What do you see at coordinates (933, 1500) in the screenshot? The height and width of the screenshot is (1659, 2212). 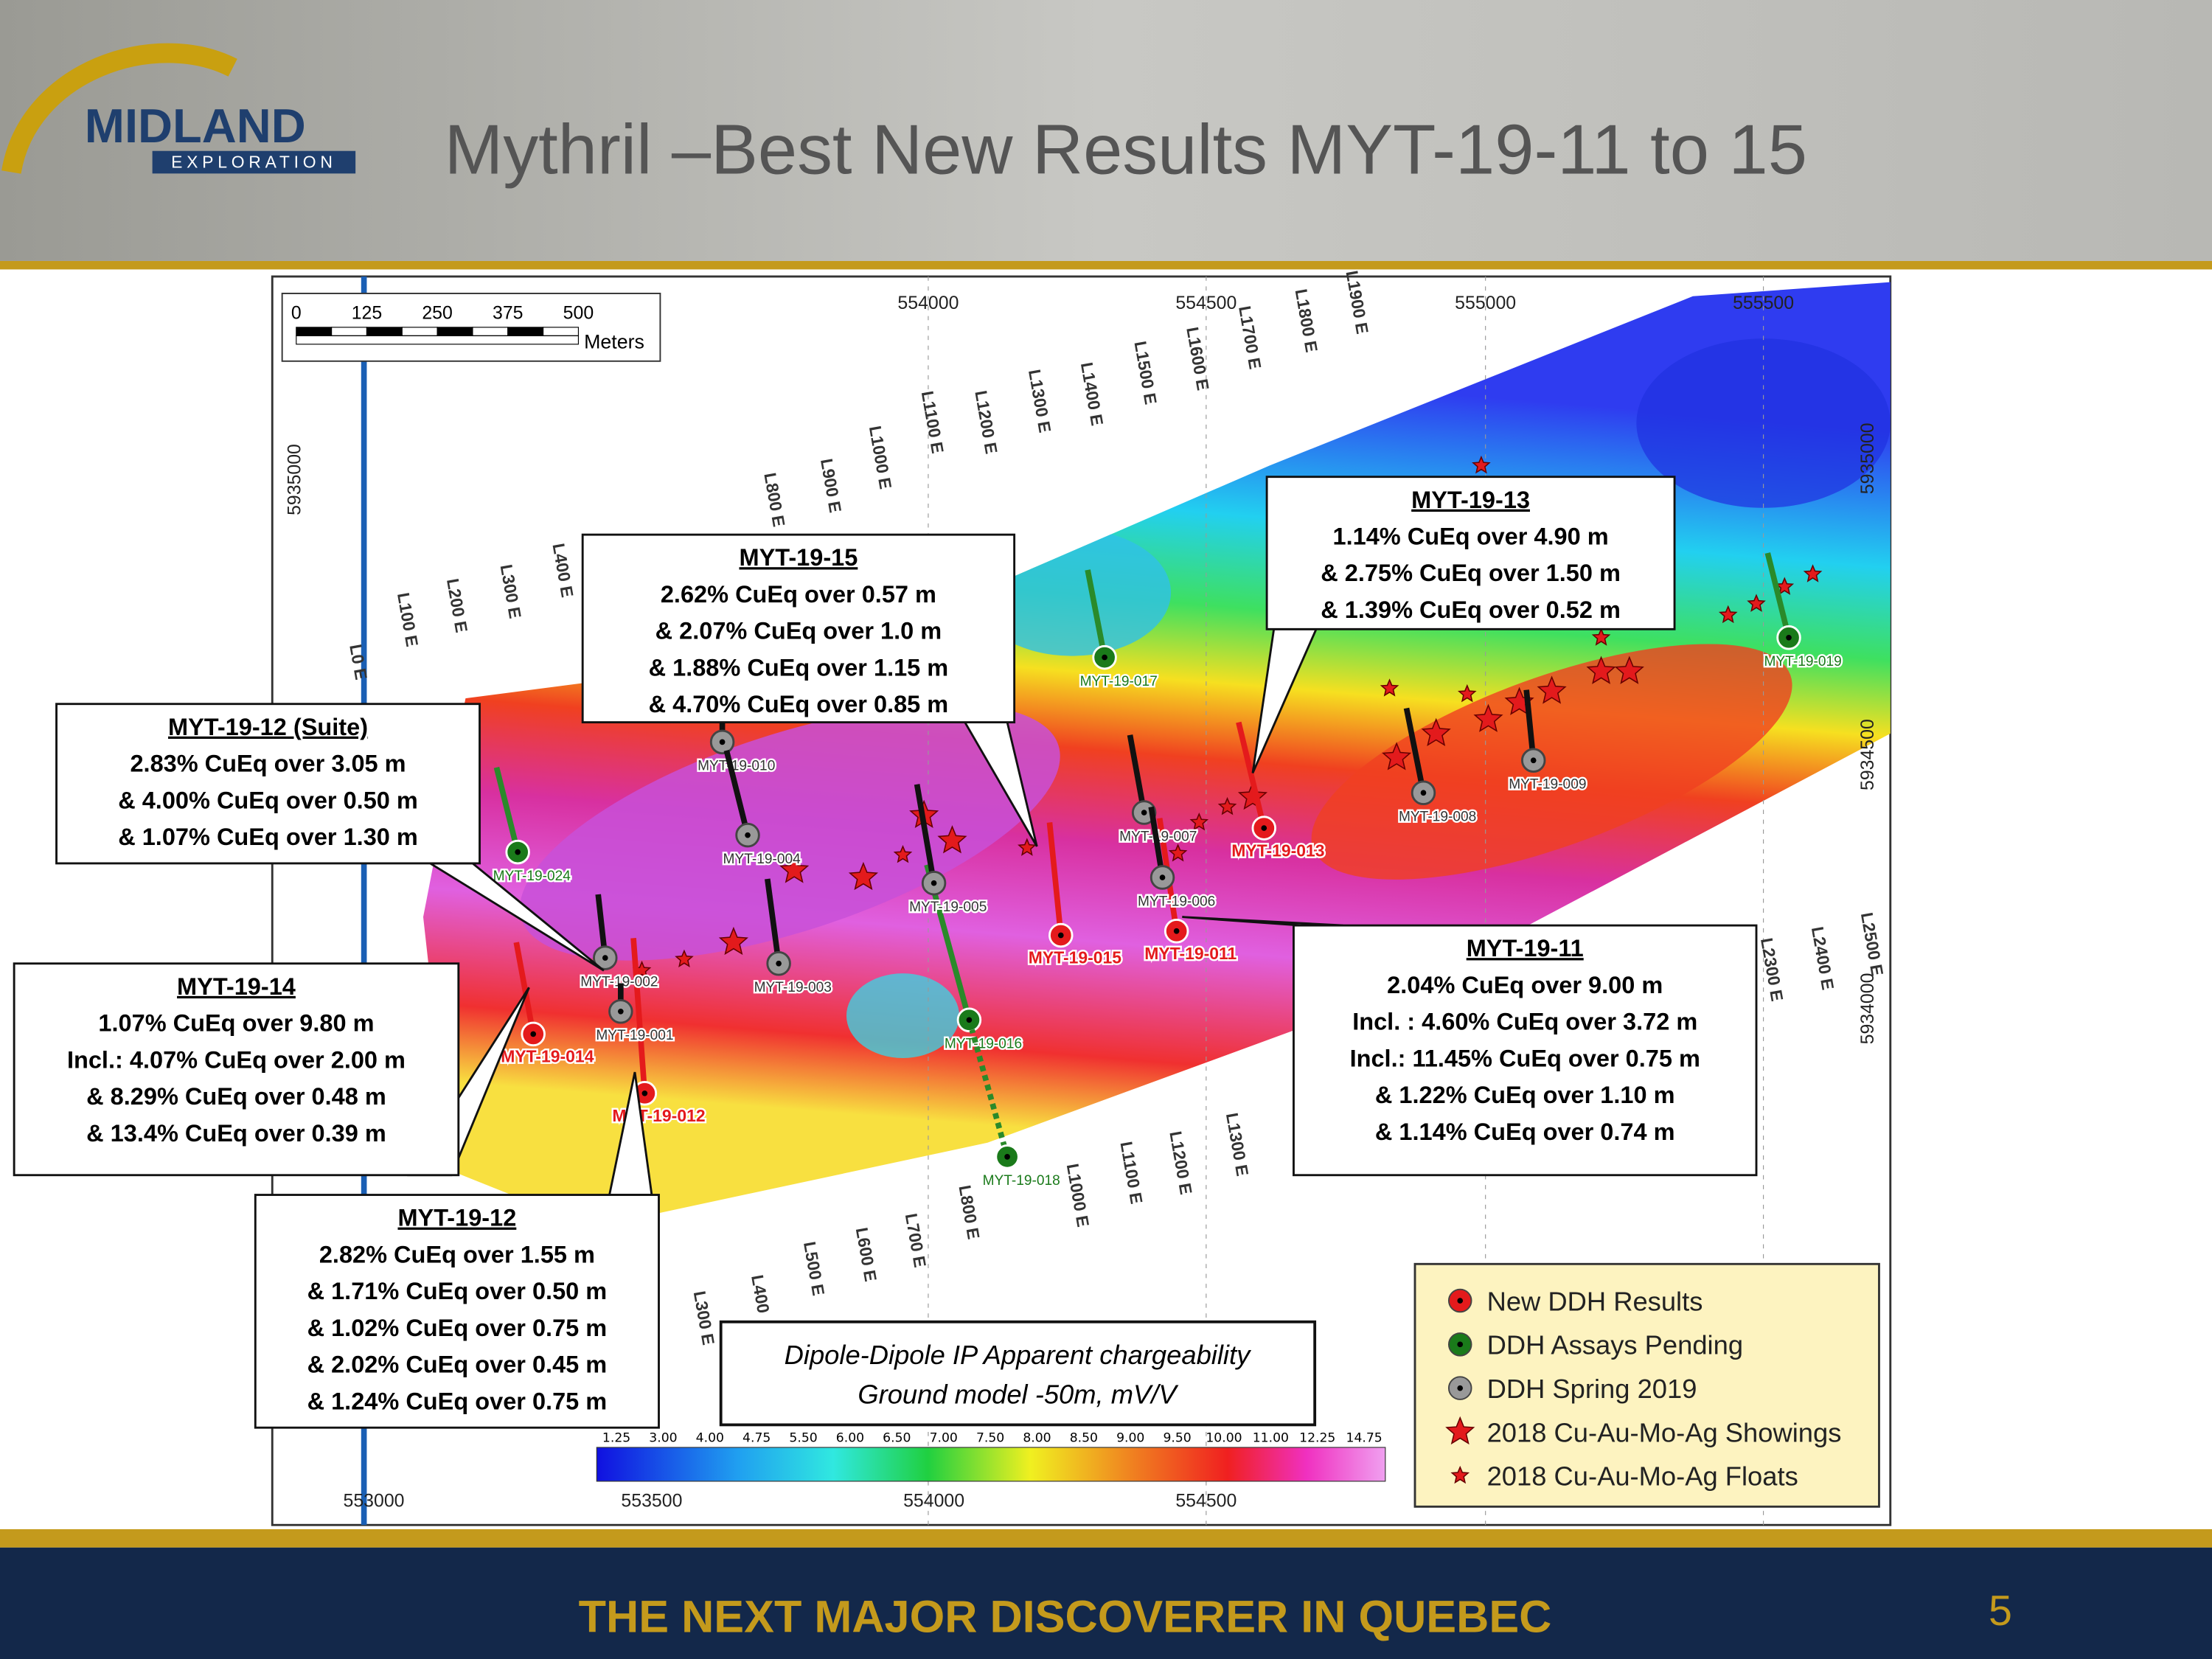 I see `coord-label: 554000` at bounding box center [933, 1500].